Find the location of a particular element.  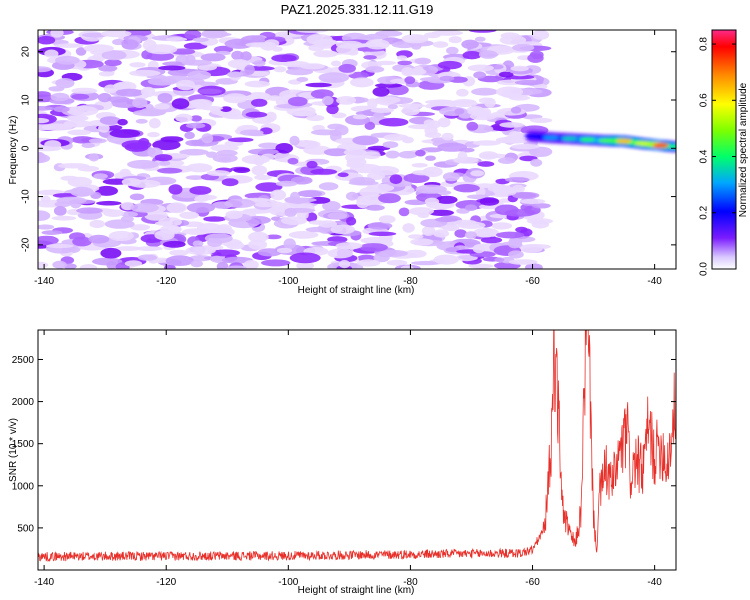

x-tick-label: -80 is located at coordinates (410, 281).